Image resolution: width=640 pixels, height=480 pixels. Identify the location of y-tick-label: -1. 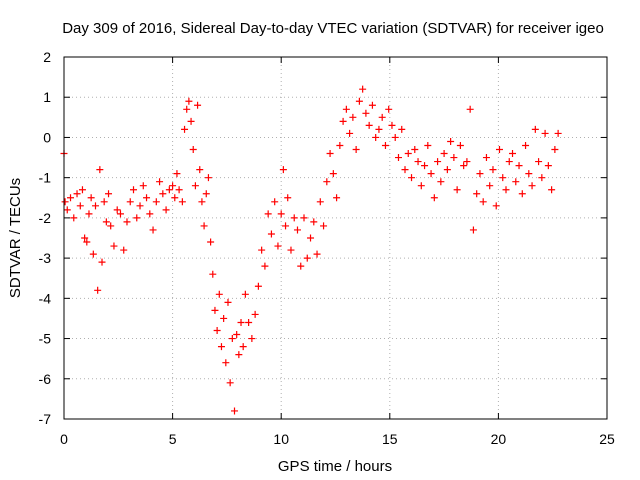
(45, 178).